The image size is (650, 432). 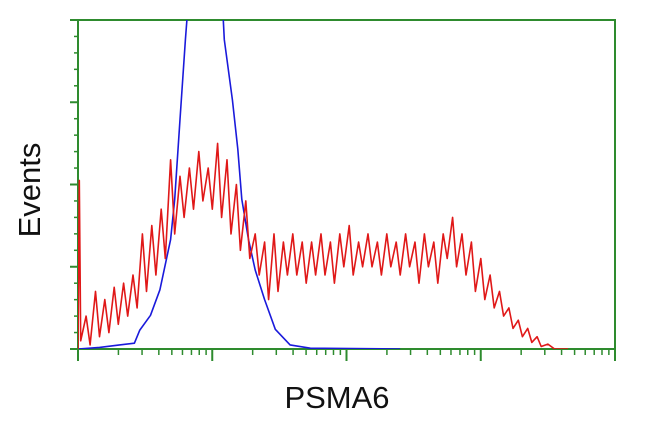 What do you see at coordinates (29, 190) in the screenshot?
I see `y-axis-label: Events` at bounding box center [29, 190].